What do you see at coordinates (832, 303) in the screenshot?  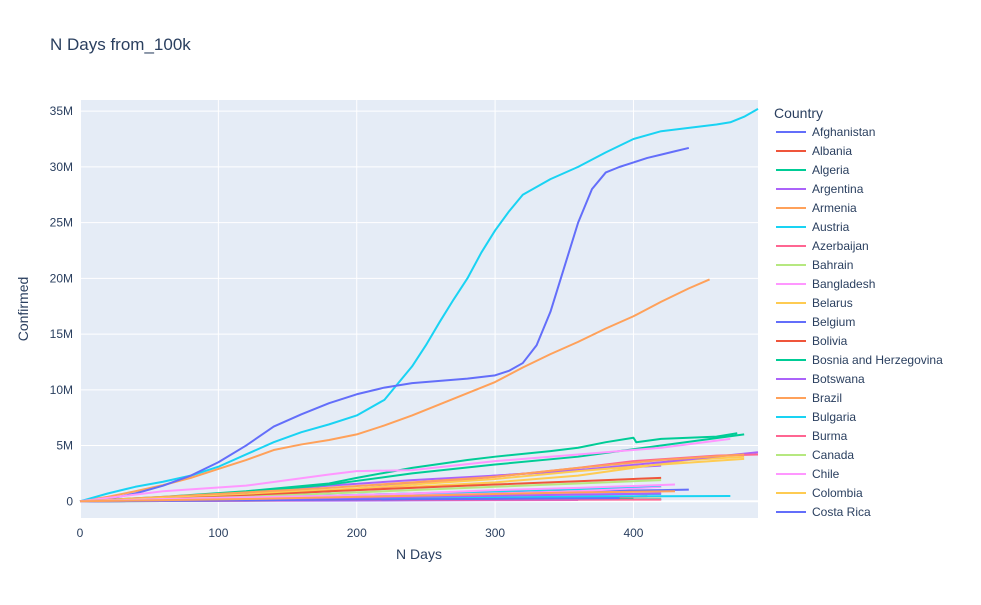 I see `legend-label: Belarus` at bounding box center [832, 303].